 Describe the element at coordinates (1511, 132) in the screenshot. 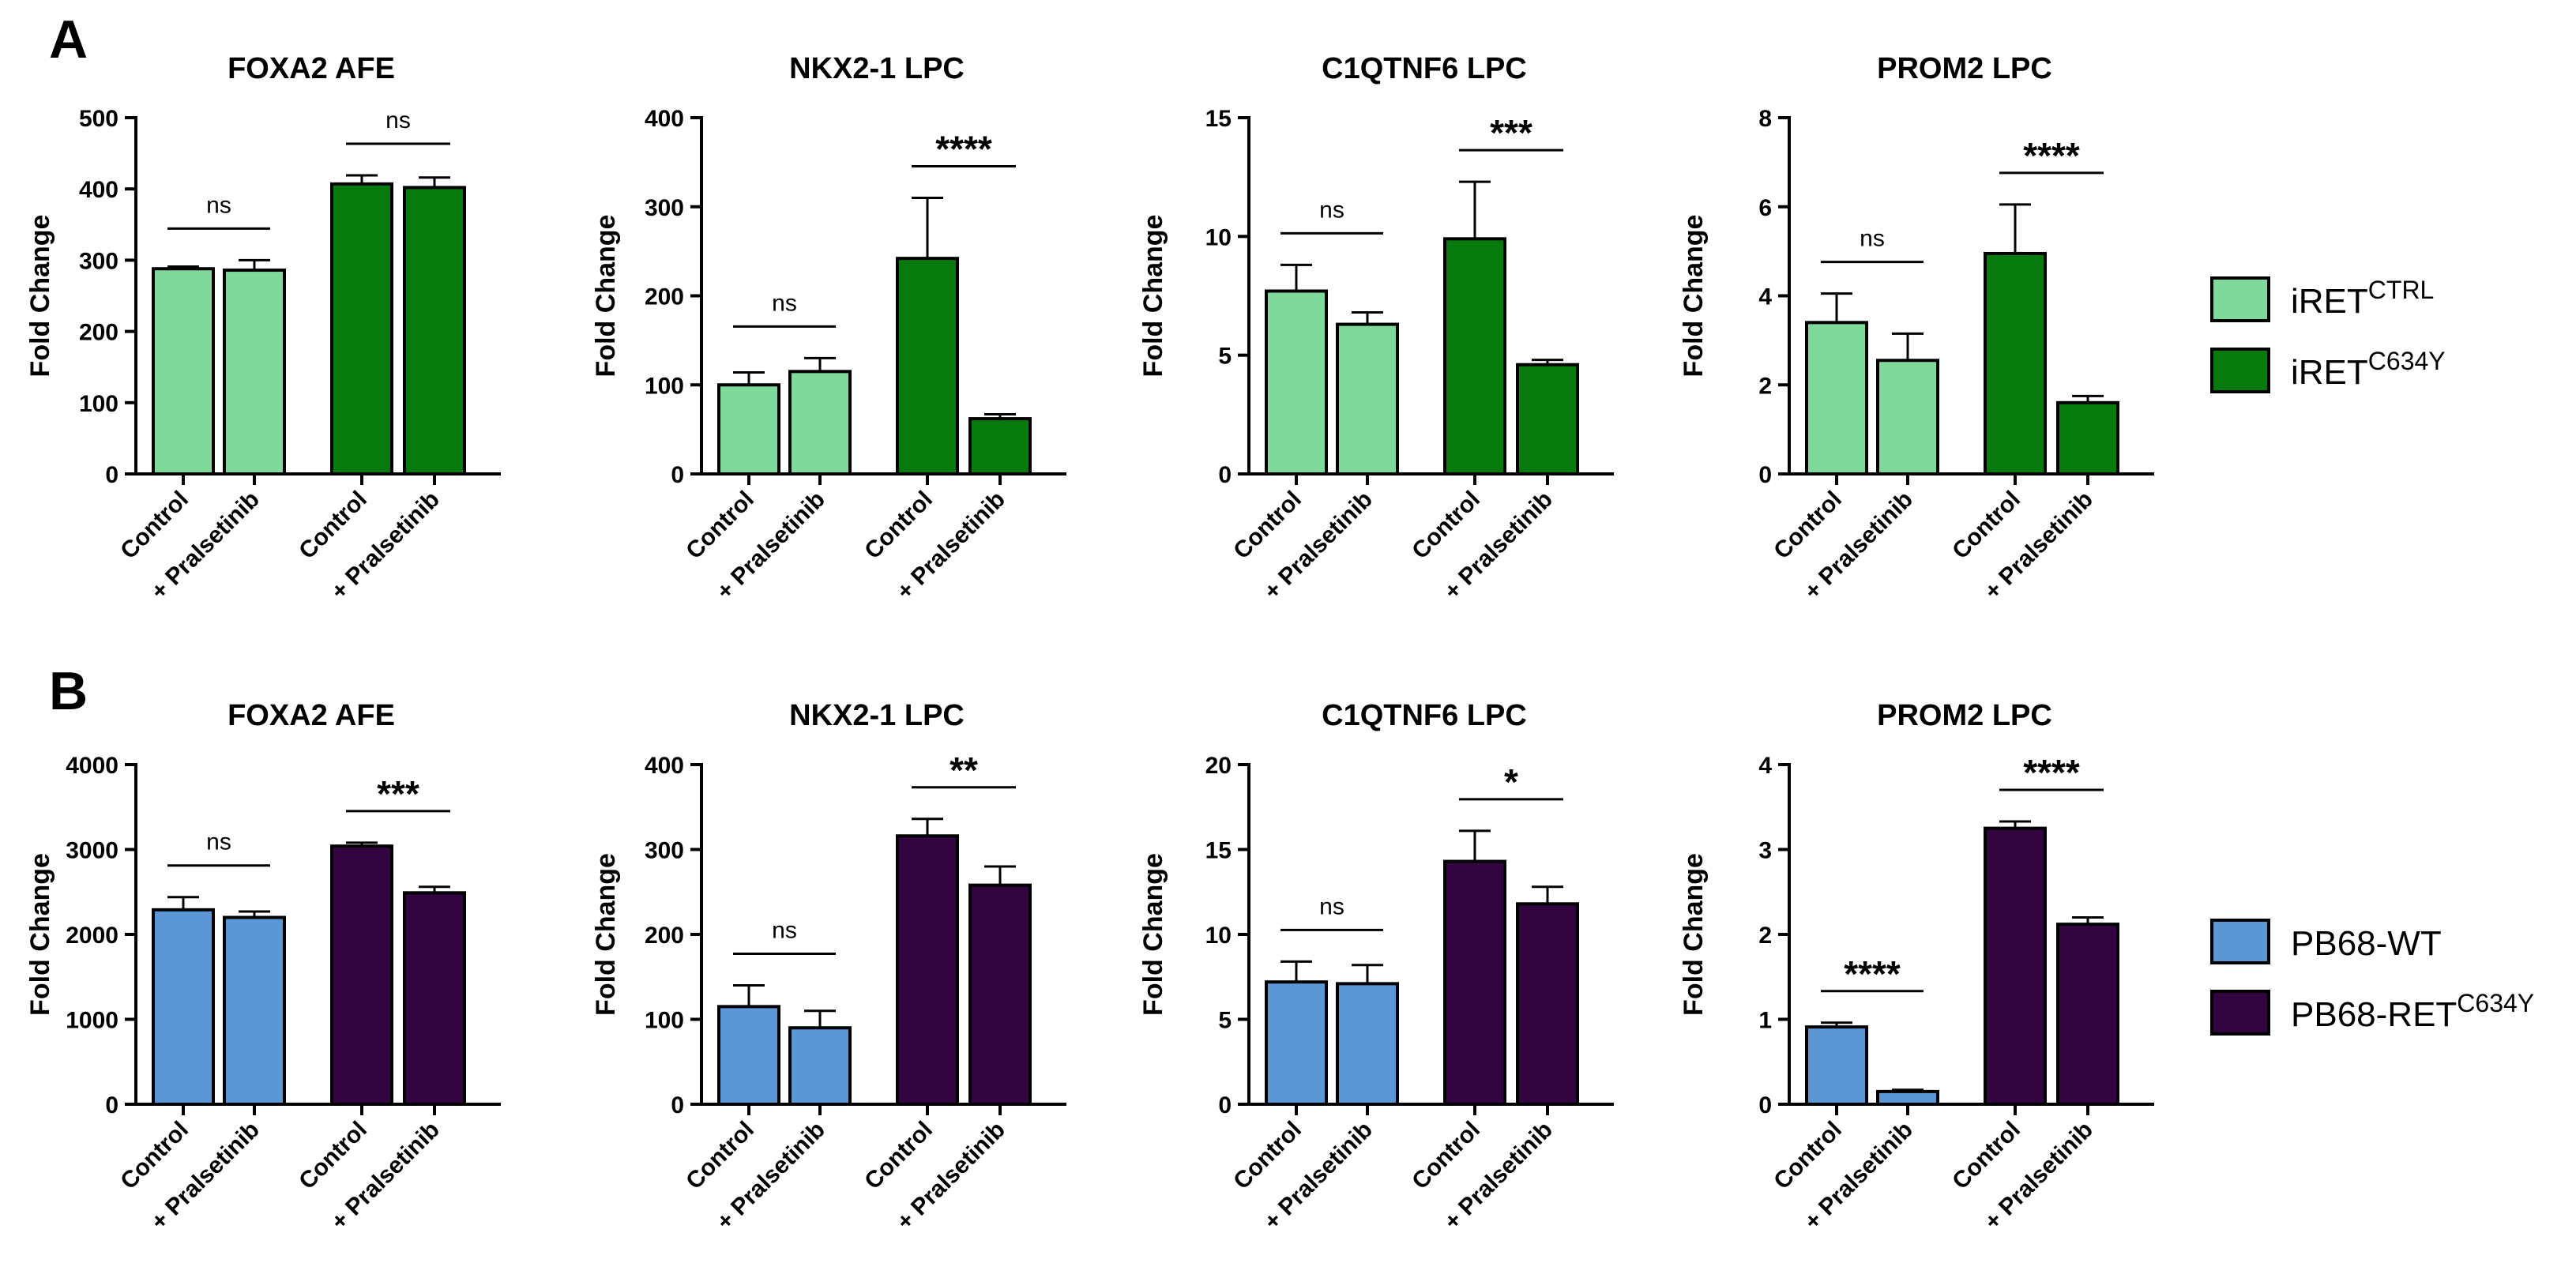

I see `significance-label: ***` at that location.